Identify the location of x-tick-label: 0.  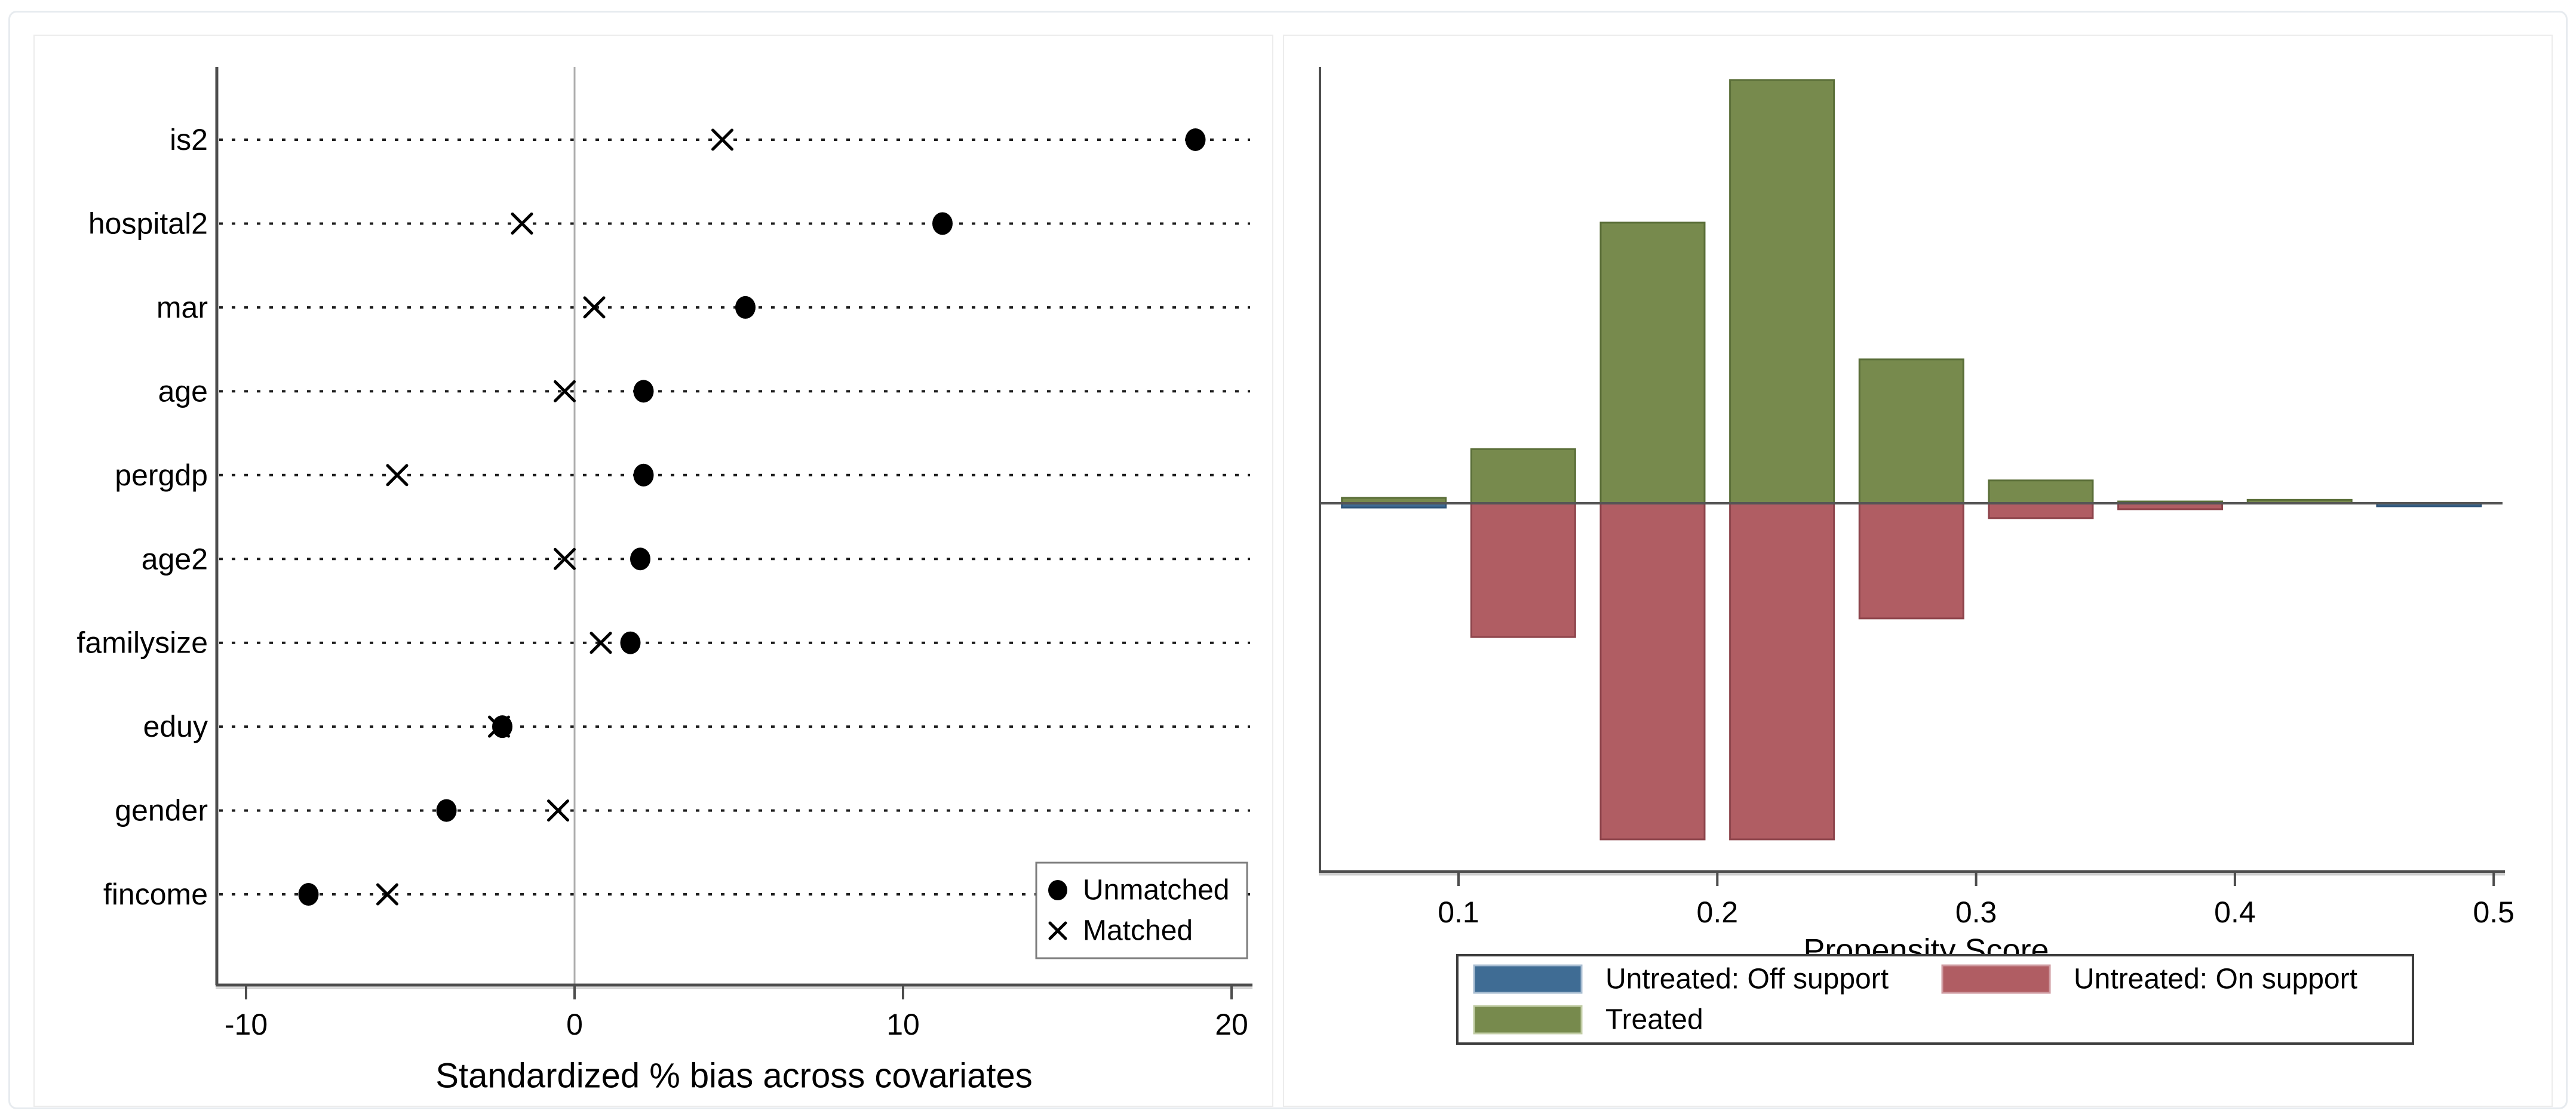
(574, 1024).